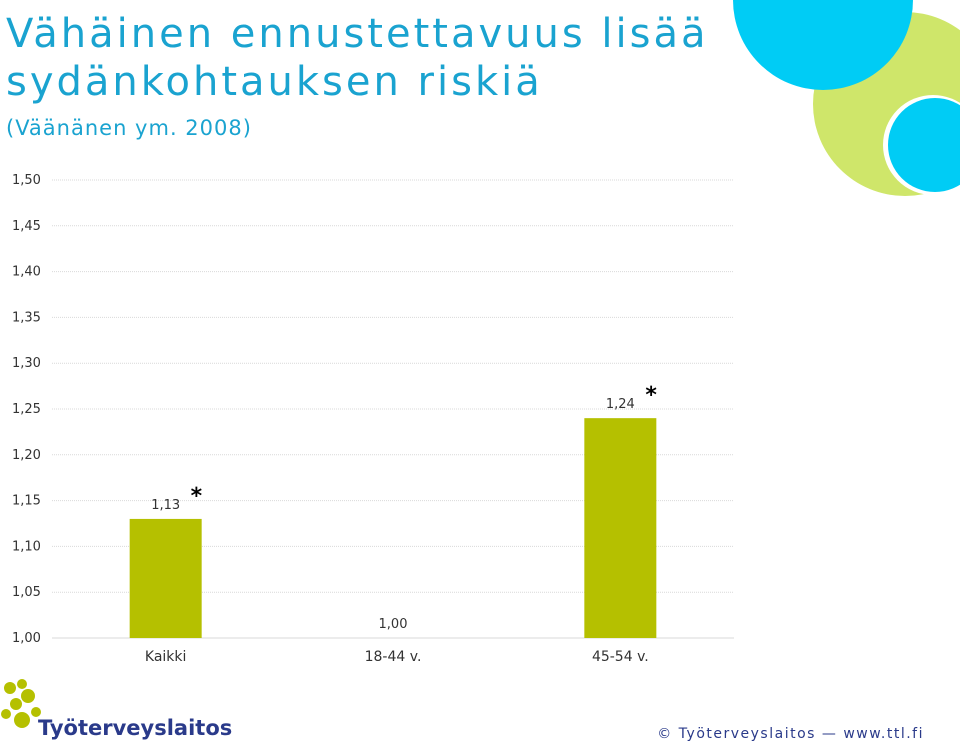  What do you see at coordinates (620, 404) in the screenshot?
I see `data-label: 1,24` at bounding box center [620, 404].